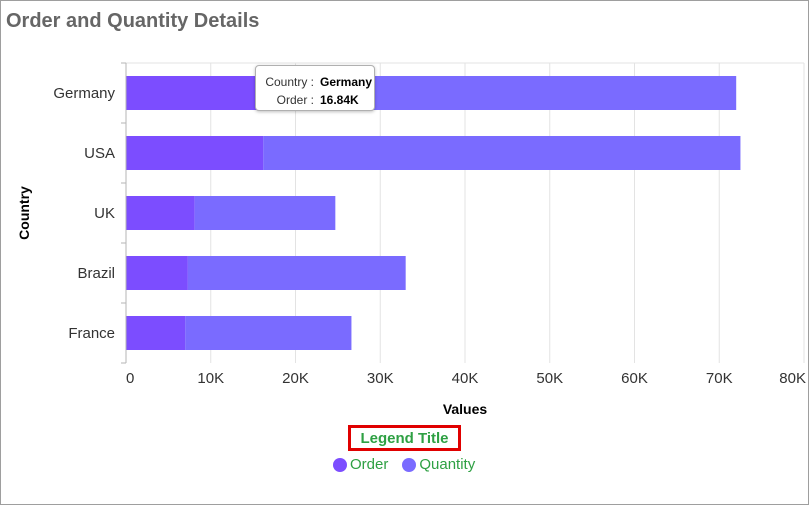 The image size is (809, 506). Describe the element at coordinates (719, 378) in the screenshot. I see `x-tick-label: 70K` at that location.